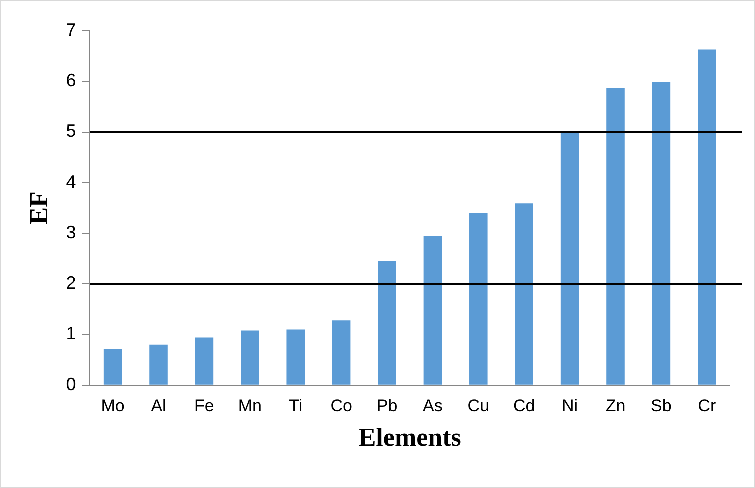 The image size is (755, 488). Describe the element at coordinates (71, 283) in the screenshot. I see `y-tick-label: 2` at that location.